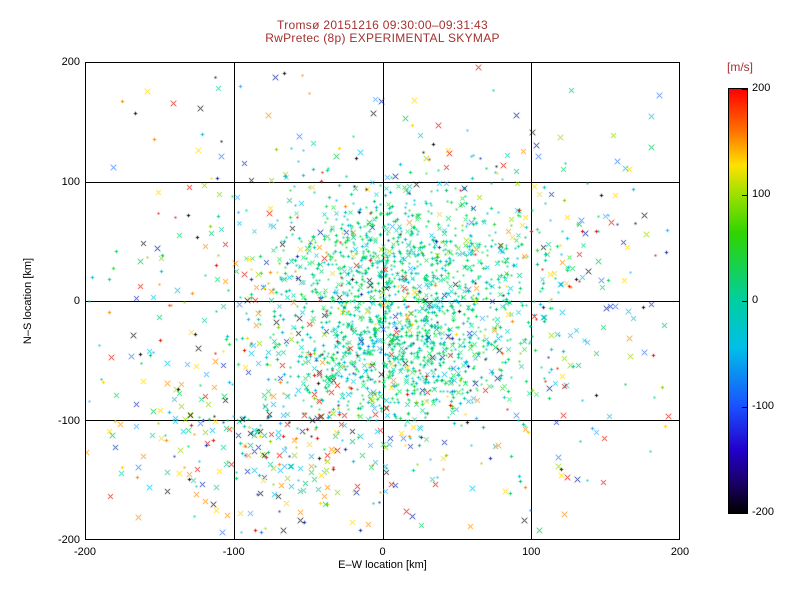 This screenshot has width=800, height=600. I want to click on x-tick-label: -200, so click(85, 552).